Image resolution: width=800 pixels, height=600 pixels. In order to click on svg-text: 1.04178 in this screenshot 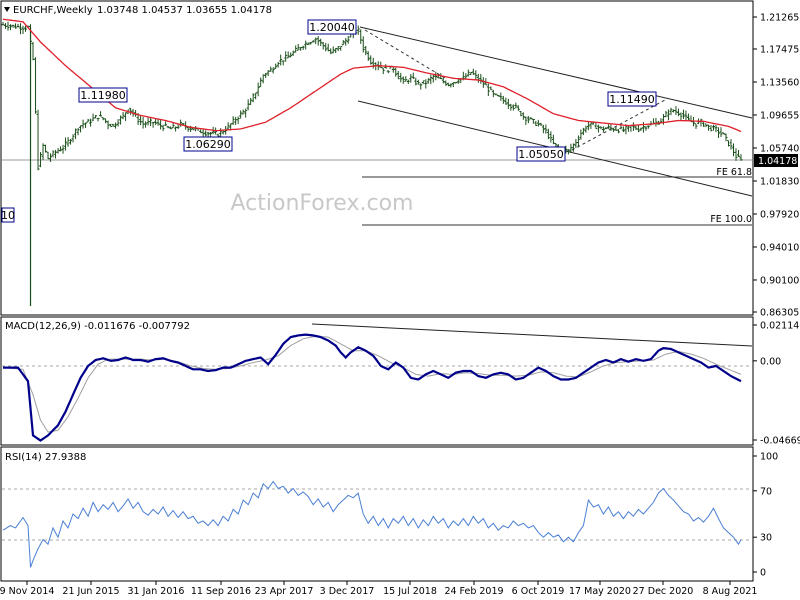, I will do `click(777, 161)`.